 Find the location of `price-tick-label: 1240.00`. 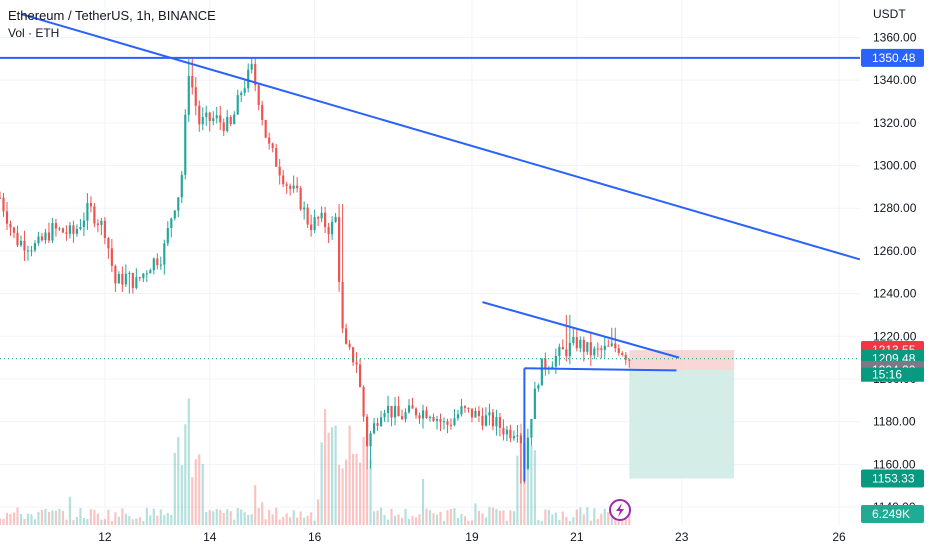

price-tick-label: 1240.00 is located at coordinates (895, 294).